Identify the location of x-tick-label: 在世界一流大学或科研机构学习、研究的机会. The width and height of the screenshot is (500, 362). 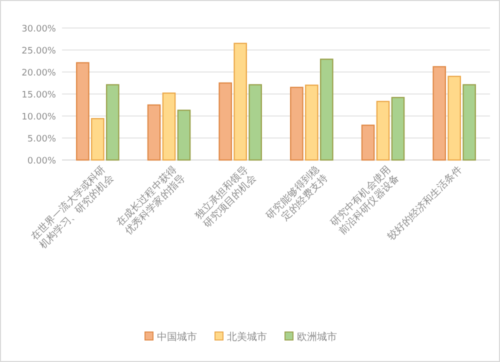
(72, 208).